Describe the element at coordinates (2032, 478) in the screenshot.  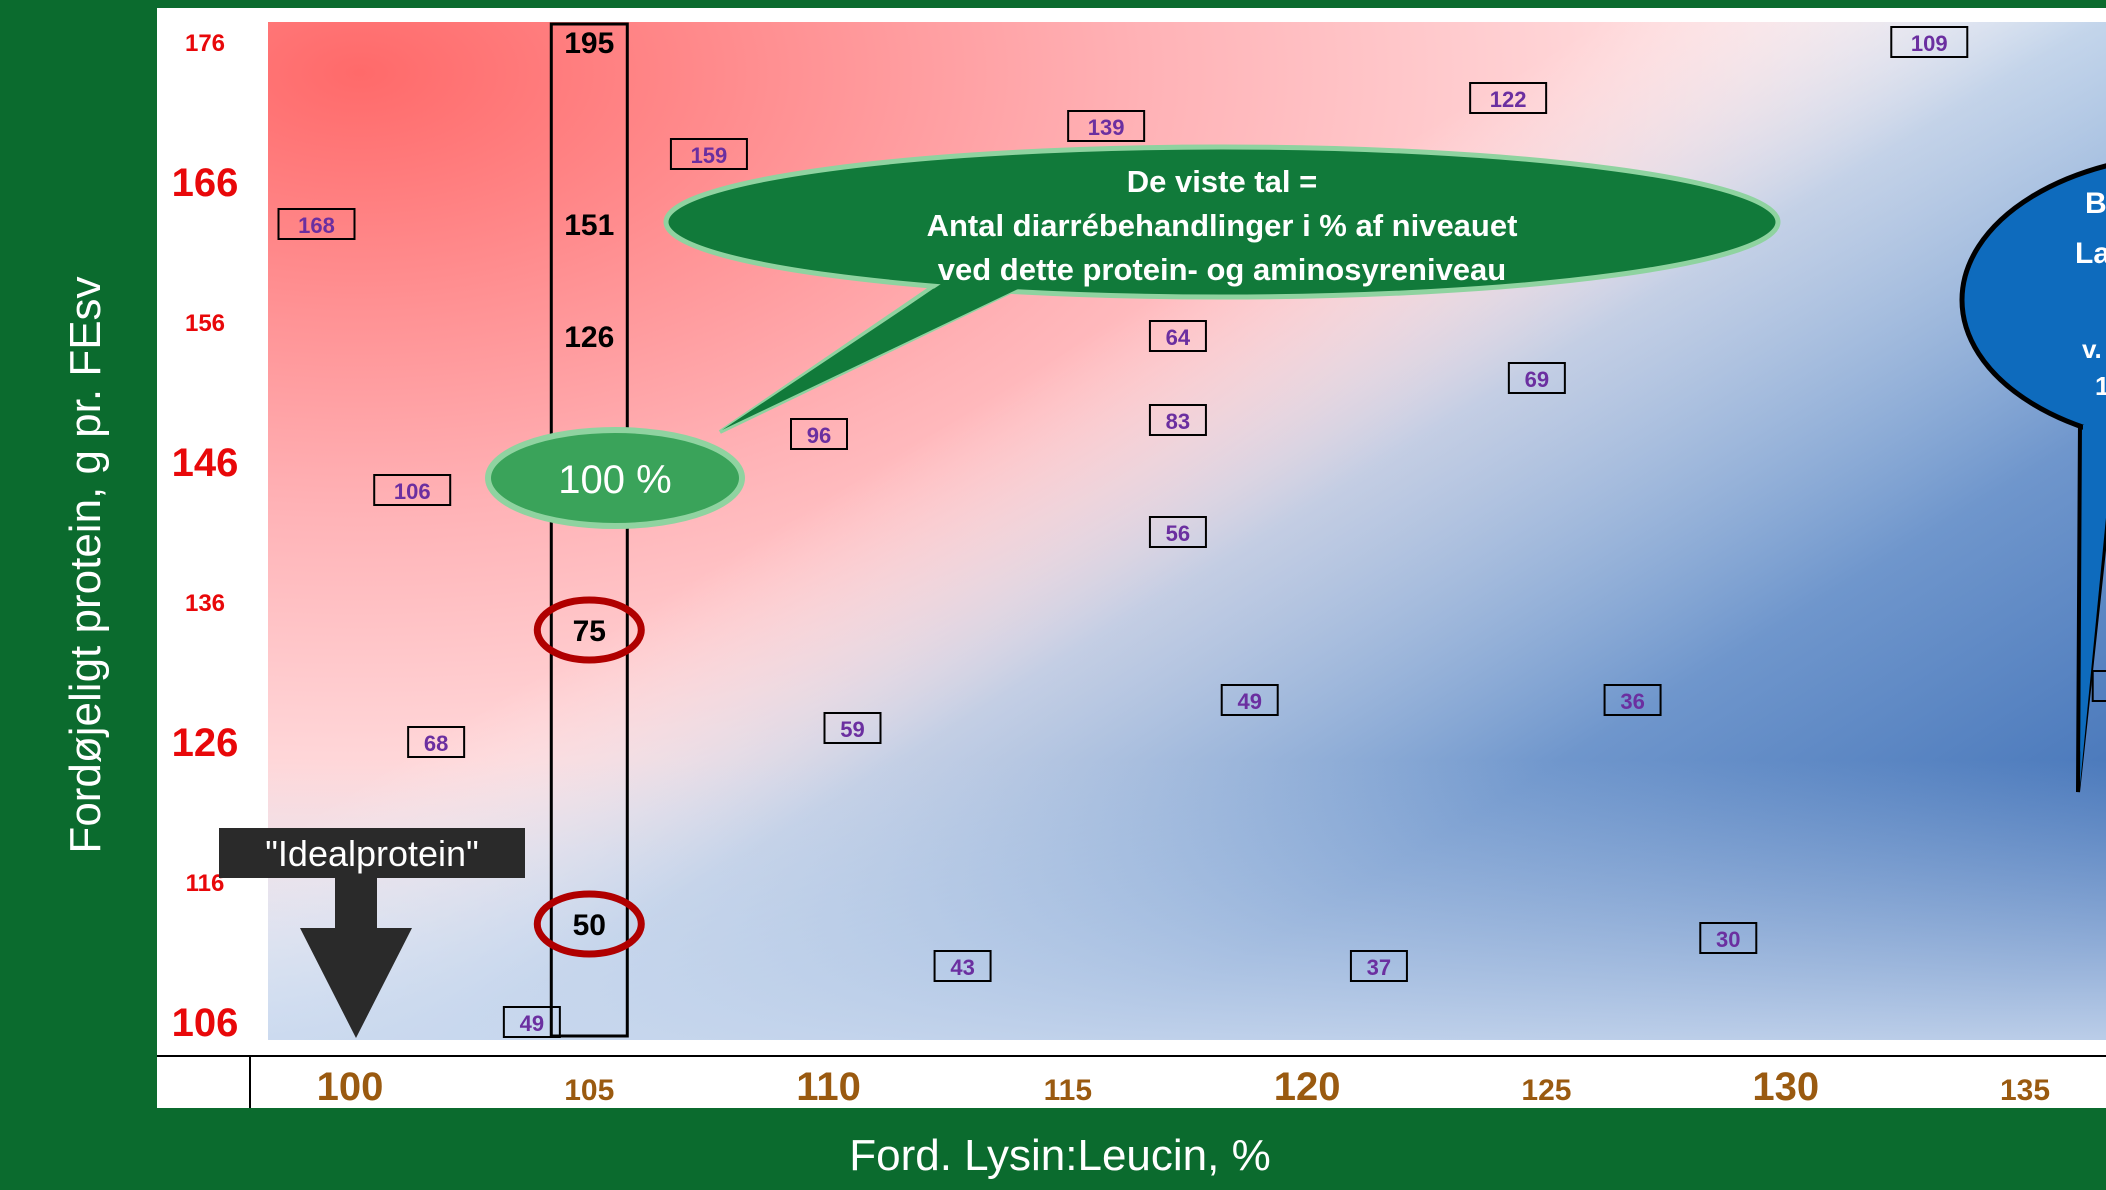
I see `right-callout: B La v. 1` at that location.